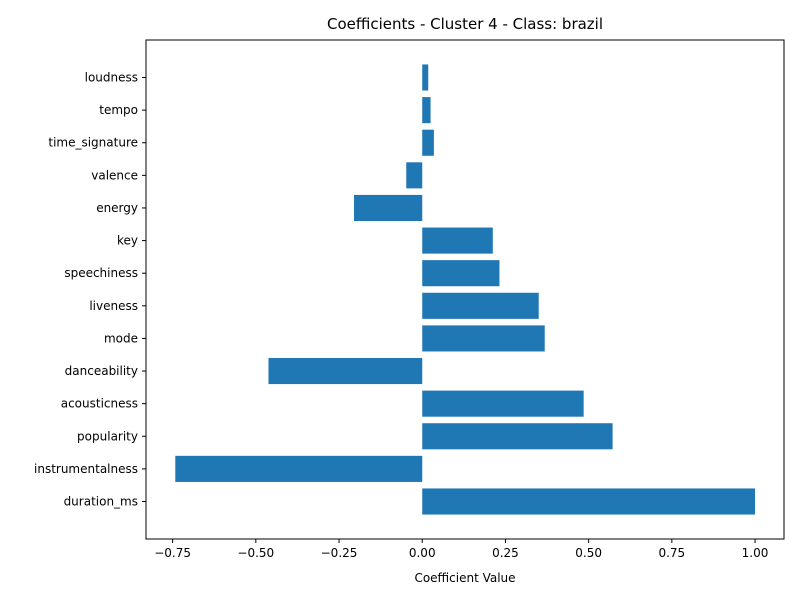 The height and width of the screenshot is (600, 800). Describe the element at coordinates (483, 338) in the screenshot. I see `bar-mode` at that location.